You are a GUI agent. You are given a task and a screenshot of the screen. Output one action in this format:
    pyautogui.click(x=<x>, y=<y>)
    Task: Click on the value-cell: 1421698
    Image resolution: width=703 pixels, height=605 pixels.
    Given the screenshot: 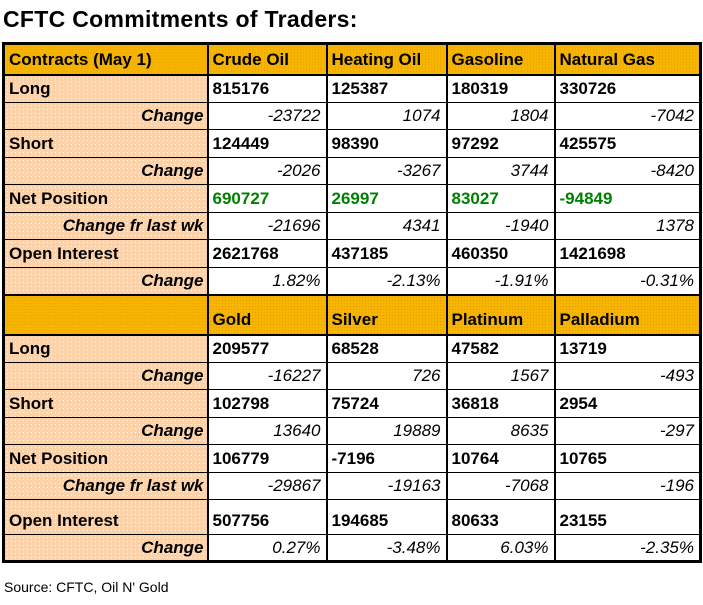 What is the action you would take?
    pyautogui.click(x=627, y=253)
    